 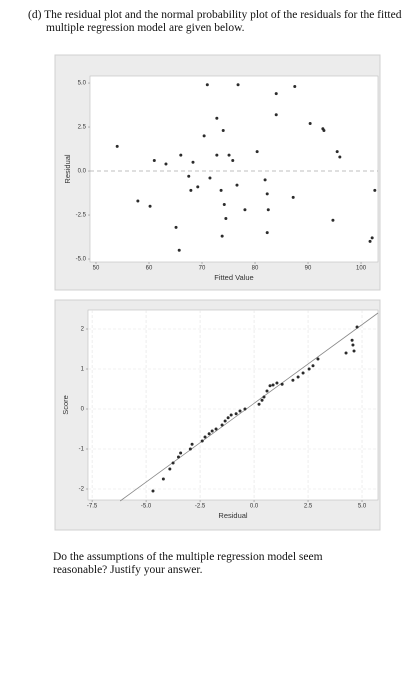 What do you see at coordinates (96, 269) in the screenshot?
I see `x-tick-label: 50` at bounding box center [96, 269].